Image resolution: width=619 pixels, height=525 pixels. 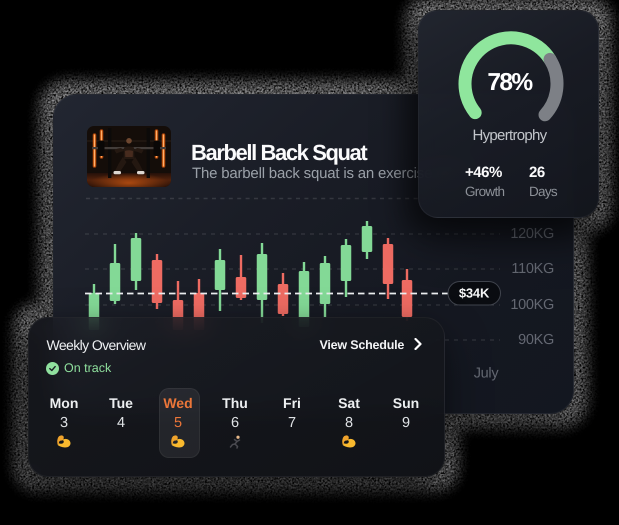 I want to click on svg-text: 90KG, so click(x=536, y=340).